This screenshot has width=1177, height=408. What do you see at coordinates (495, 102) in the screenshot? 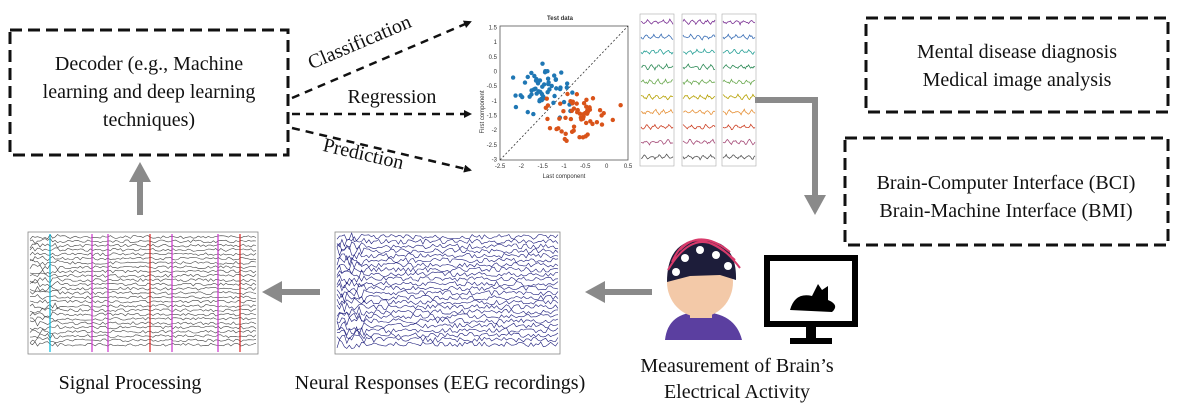
I see `y-tick-label: -1` at bounding box center [495, 102].